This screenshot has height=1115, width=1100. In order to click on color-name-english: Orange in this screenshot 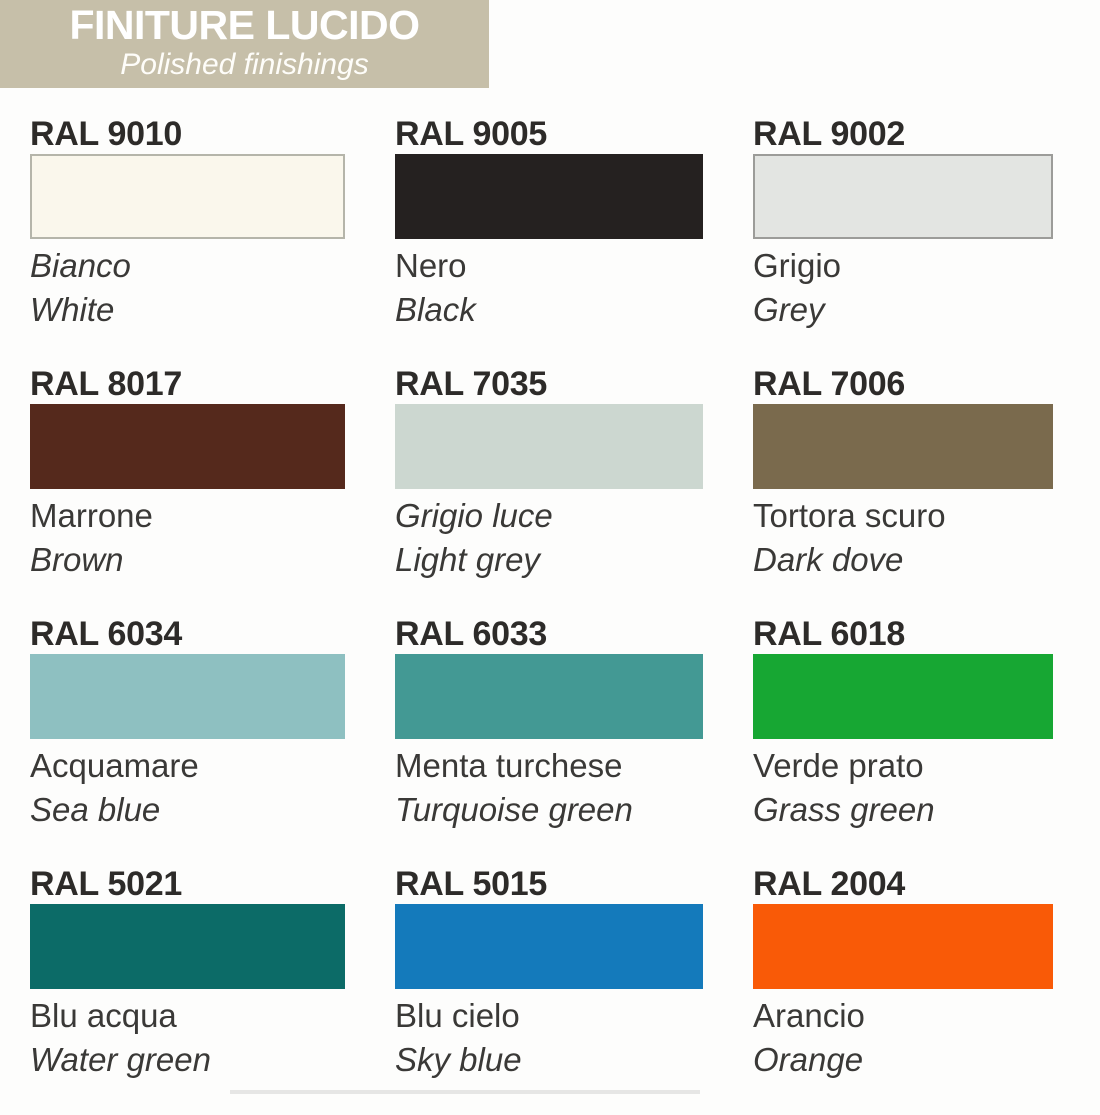, I will do `click(808, 1059)`.